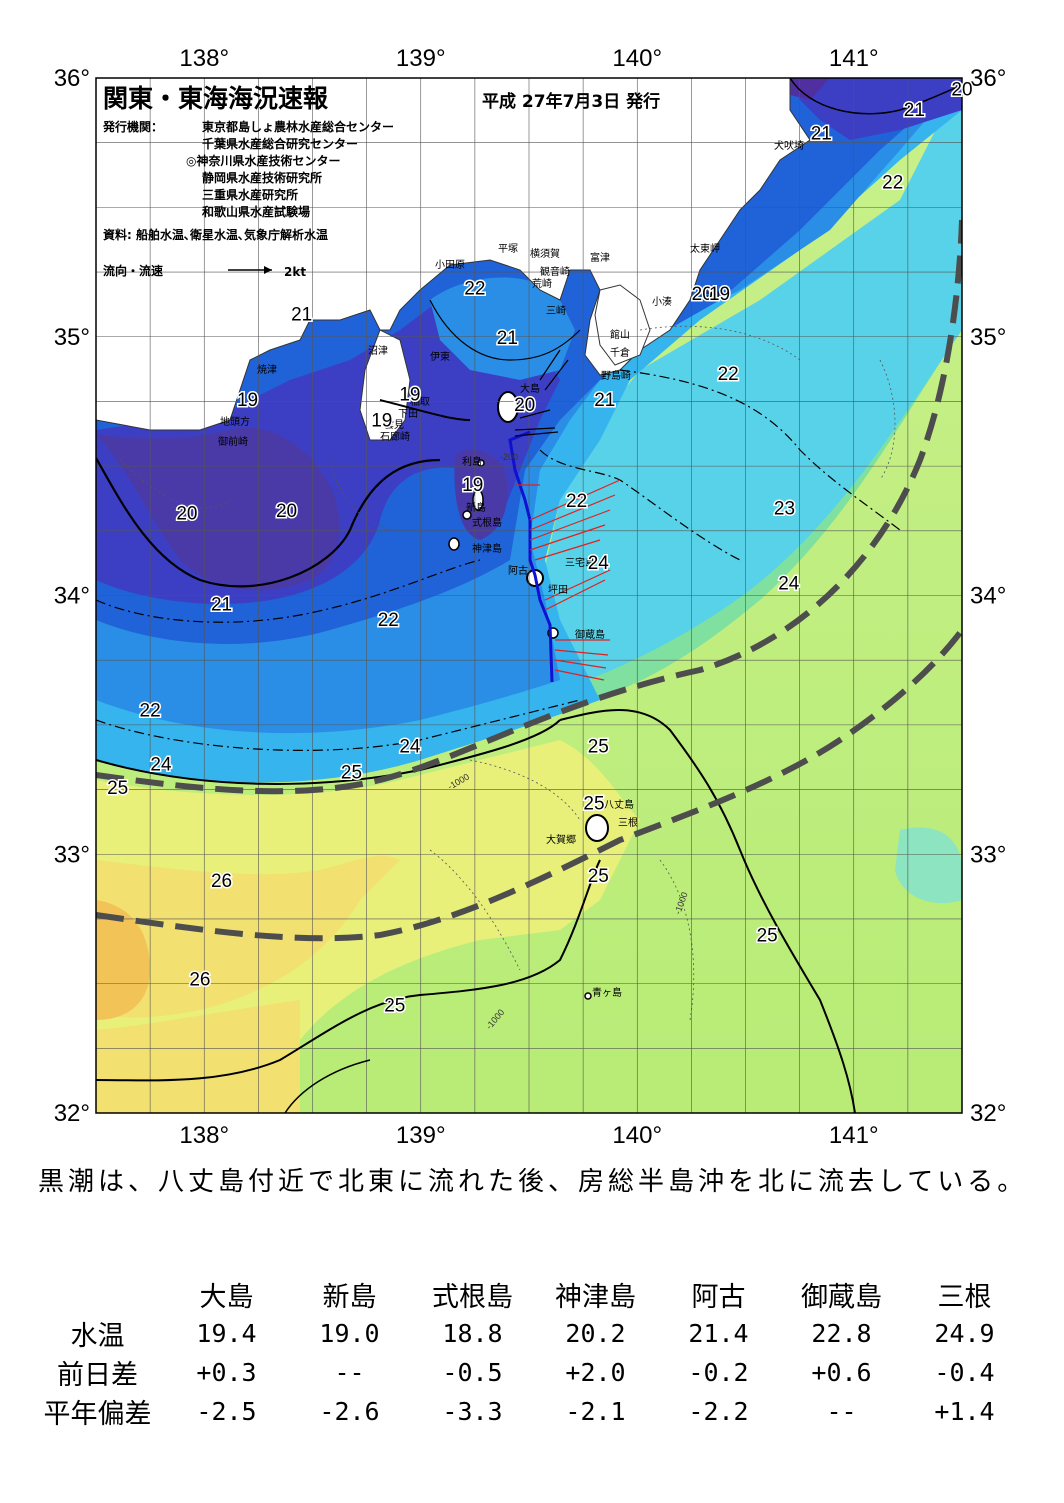  Describe the element at coordinates (226, 1297) in the screenshot. I see `station-header: 大島` at that location.